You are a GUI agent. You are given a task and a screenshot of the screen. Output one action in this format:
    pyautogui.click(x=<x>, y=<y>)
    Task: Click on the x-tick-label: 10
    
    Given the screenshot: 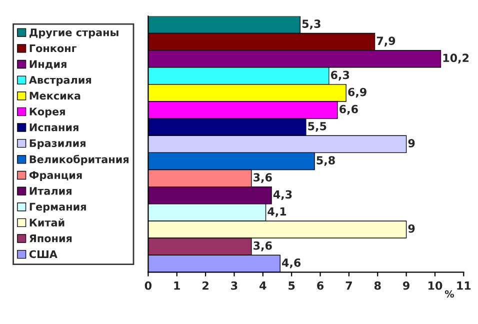 What is the action you would take?
    pyautogui.click(x=435, y=285)
    